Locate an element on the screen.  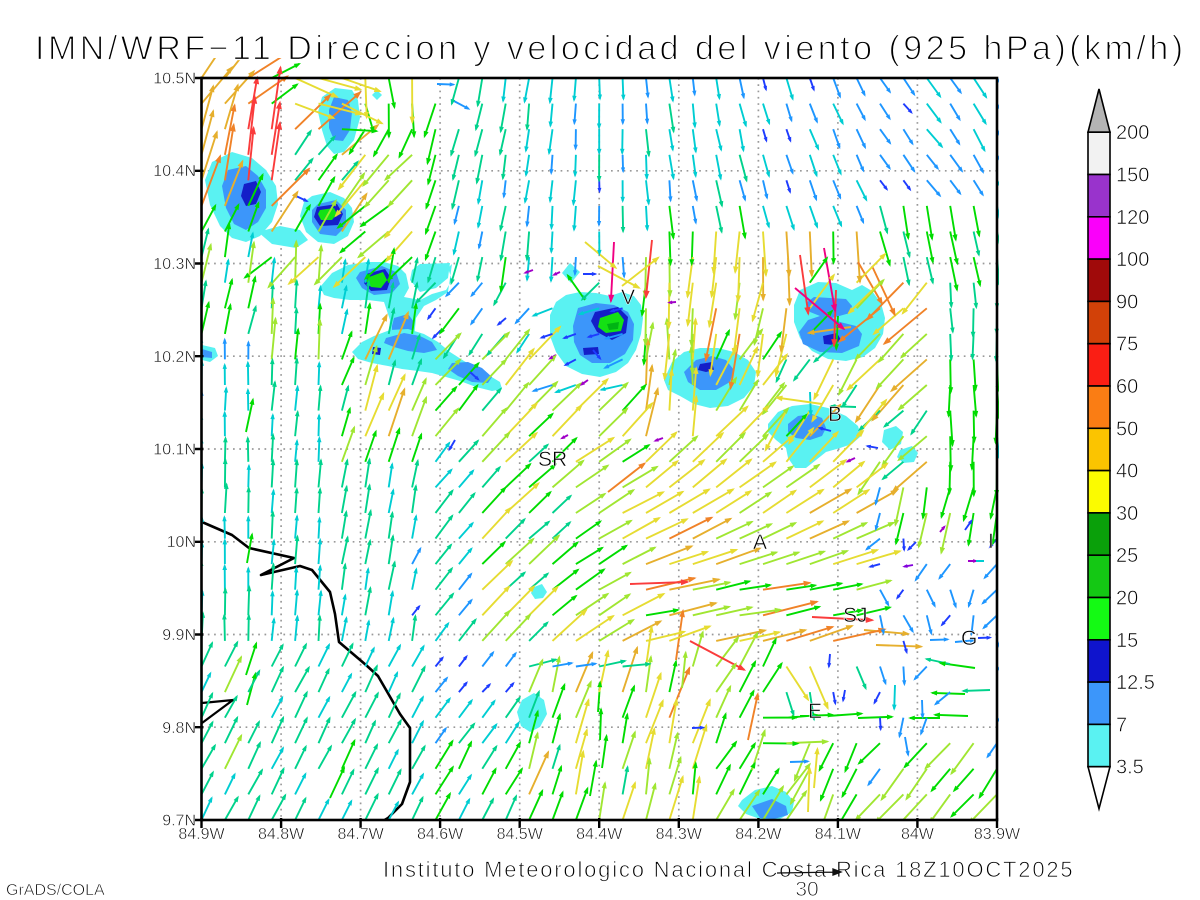
svg-text: 9.9N is located at coordinates (179, 635).